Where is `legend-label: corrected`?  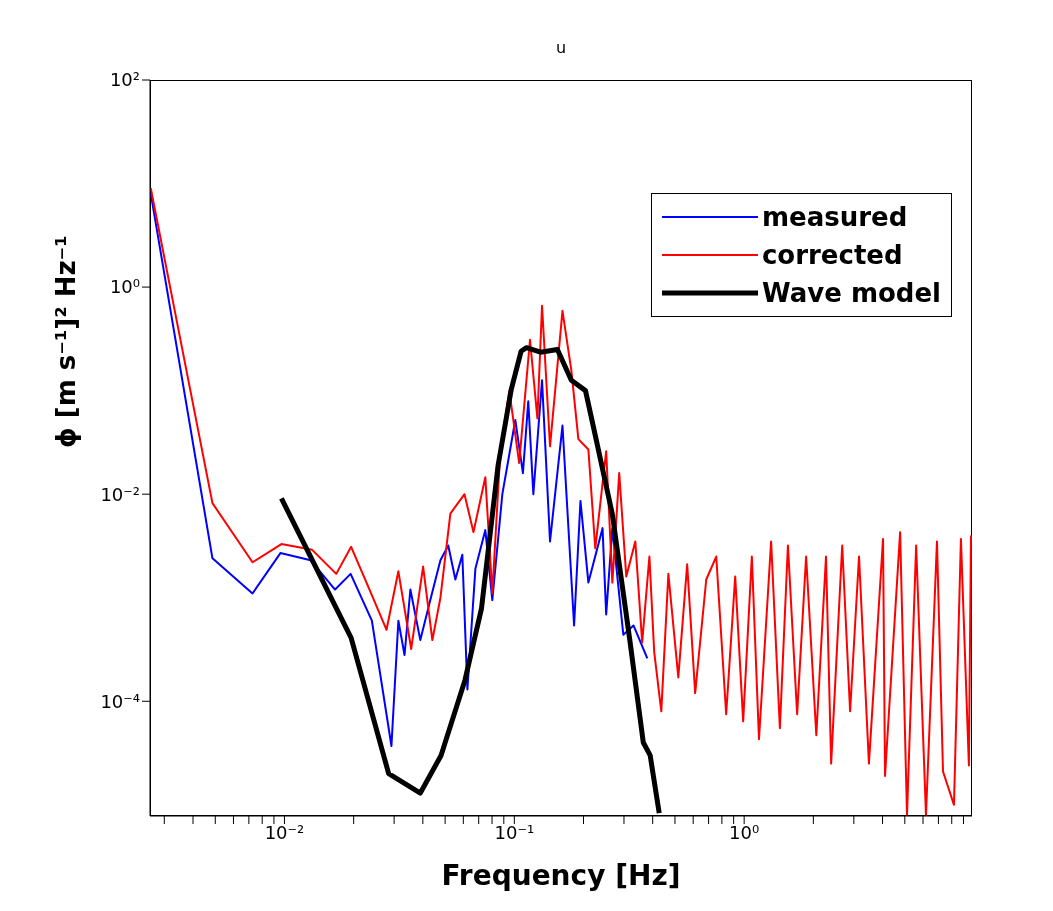 legend-label: corrected is located at coordinates (832, 255).